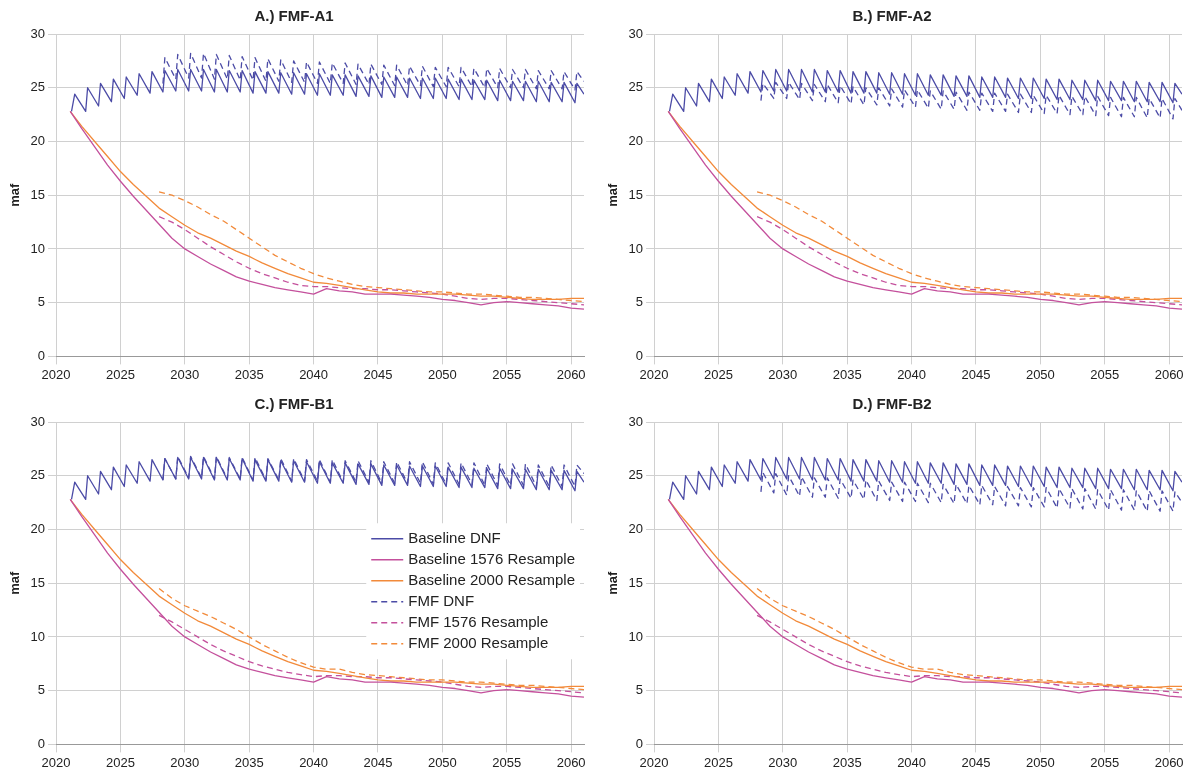  Describe the element at coordinates (892, 16) in the screenshot. I see `chart-title: B.) FMF-A2` at that location.